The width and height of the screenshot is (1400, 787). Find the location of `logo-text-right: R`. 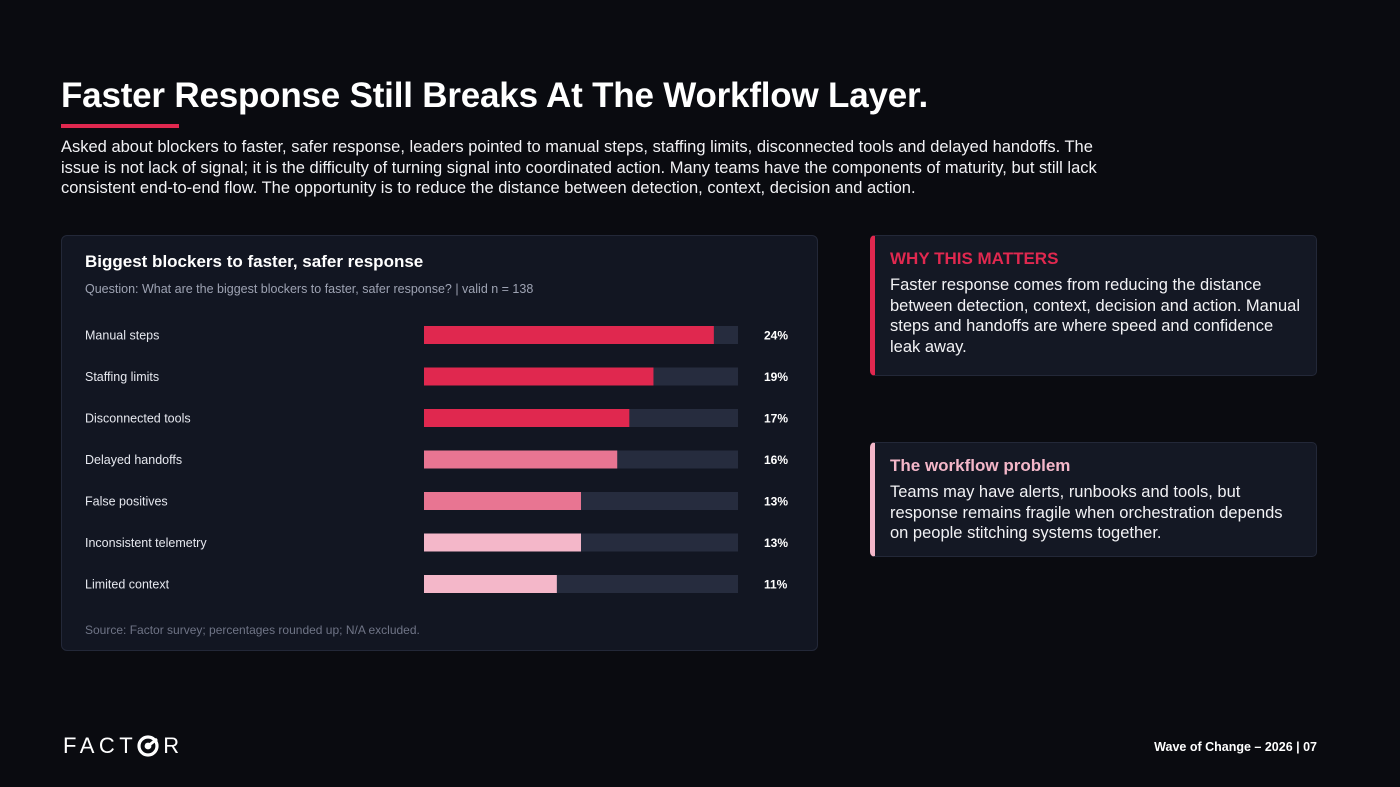

logo-text-right: R is located at coordinates (173, 745).